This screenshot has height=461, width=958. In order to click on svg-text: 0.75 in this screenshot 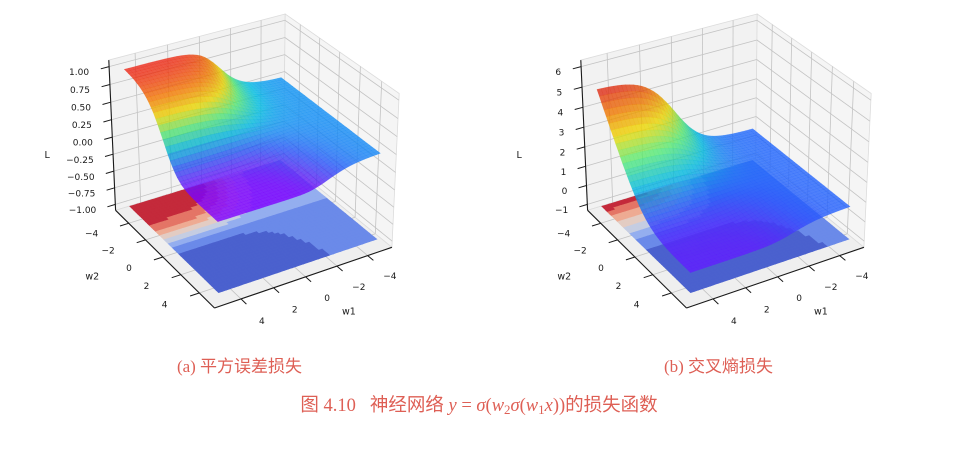, I will do `click(80, 91)`.